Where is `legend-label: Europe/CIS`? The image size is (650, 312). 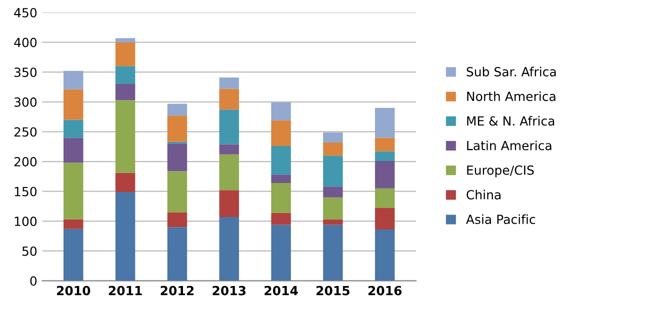 legend-label: Europe/CIS is located at coordinates (500, 171).